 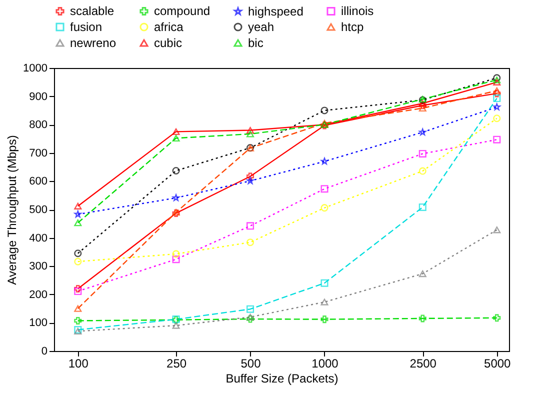 What do you see at coordinates (169, 27) in the screenshot?
I see `legend-label: africa` at bounding box center [169, 27].